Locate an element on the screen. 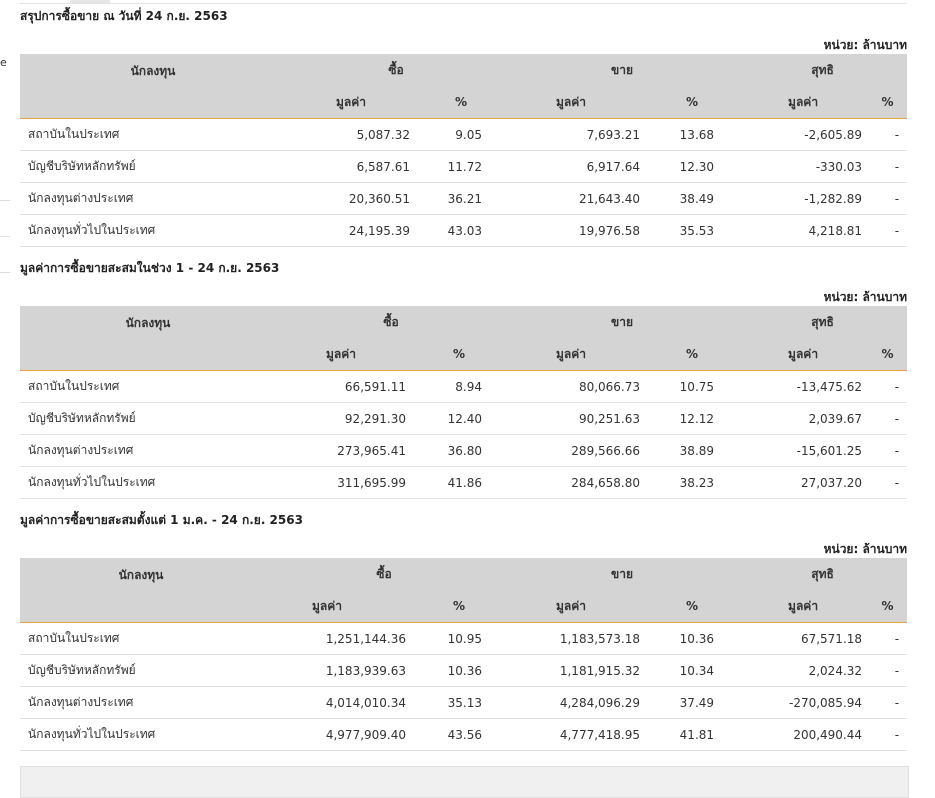  buy-percent: 43.03 is located at coordinates (461, 230).